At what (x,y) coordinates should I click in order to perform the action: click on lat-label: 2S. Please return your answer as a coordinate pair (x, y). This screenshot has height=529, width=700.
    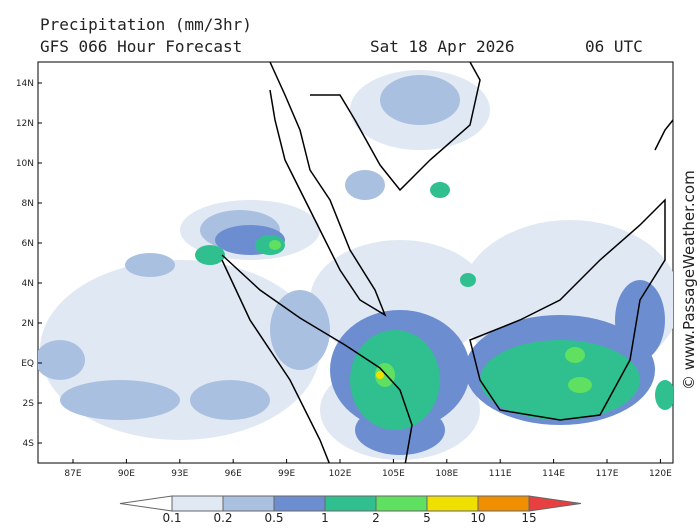
    Looking at the image, I should click on (29, 404).